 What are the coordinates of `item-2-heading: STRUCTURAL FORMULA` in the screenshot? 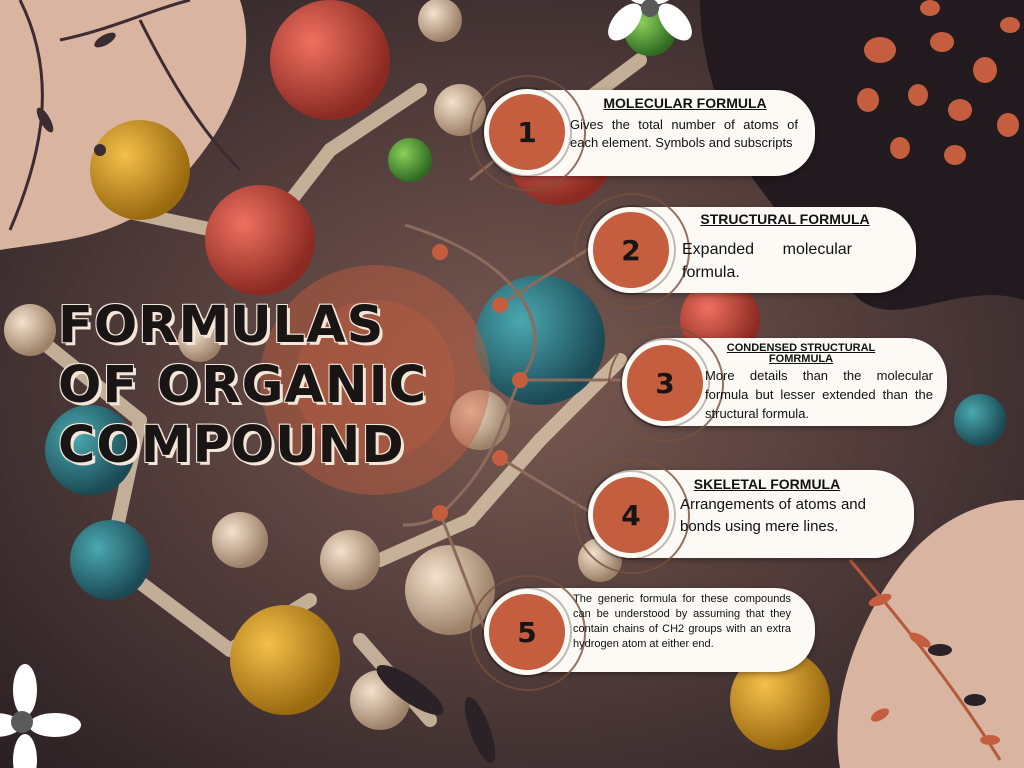 It's located at (785, 219).